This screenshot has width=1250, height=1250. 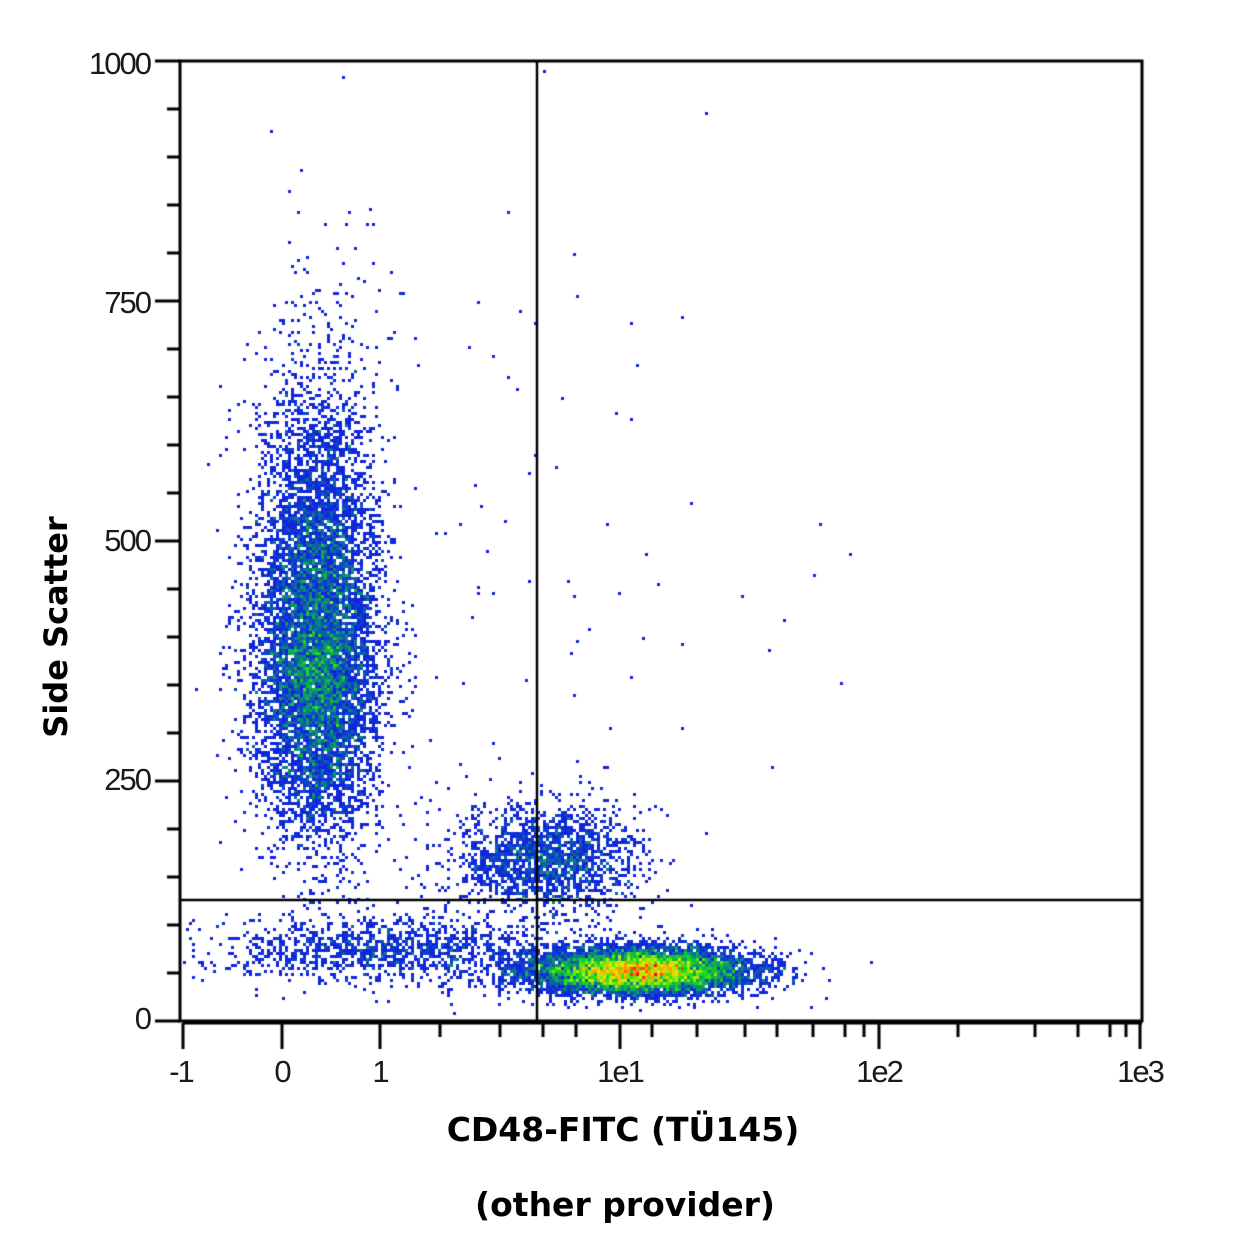 What do you see at coordinates (182, 1071) in the screenshot?
I see `x-tick-label-neg1: -1` at bounding box center [182, 1071].